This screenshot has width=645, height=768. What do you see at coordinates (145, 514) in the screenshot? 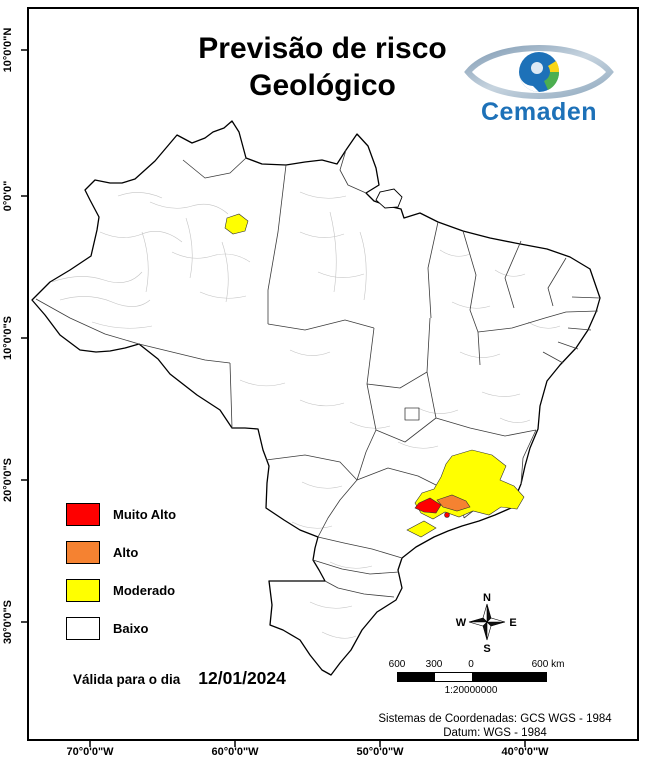
I see `legend-label-muito-alto: Muito Alto` at bounding box center [145, 514].